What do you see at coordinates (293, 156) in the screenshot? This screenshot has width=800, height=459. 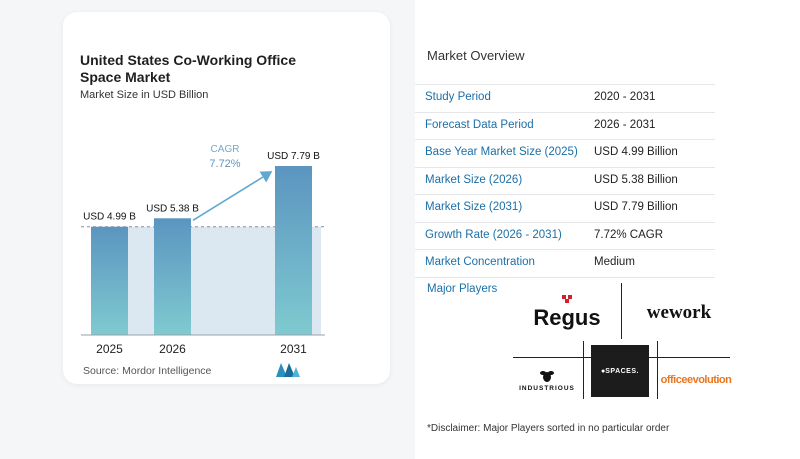 I see `bar-value-label: USD 7.79 B` at bounding box center [293, 156].